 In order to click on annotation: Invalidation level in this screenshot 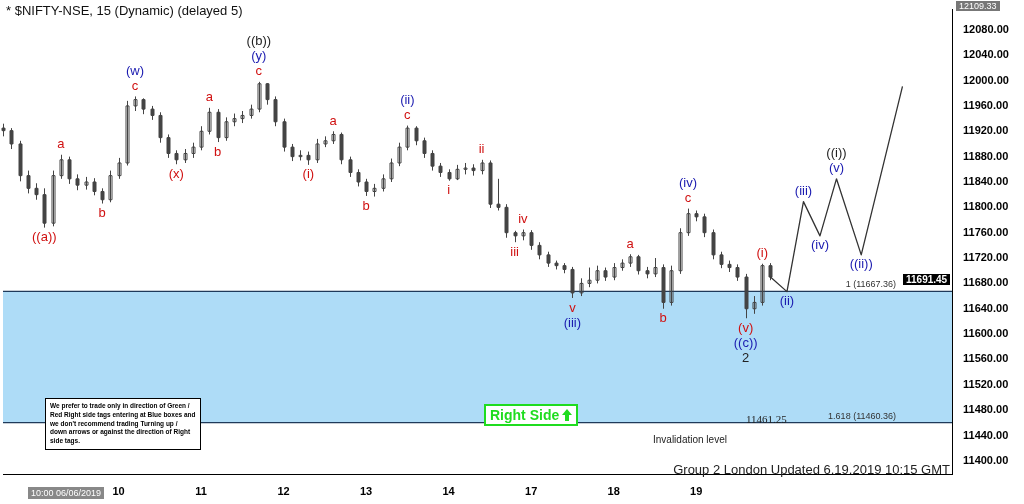, I will do `click(690, 439)`.